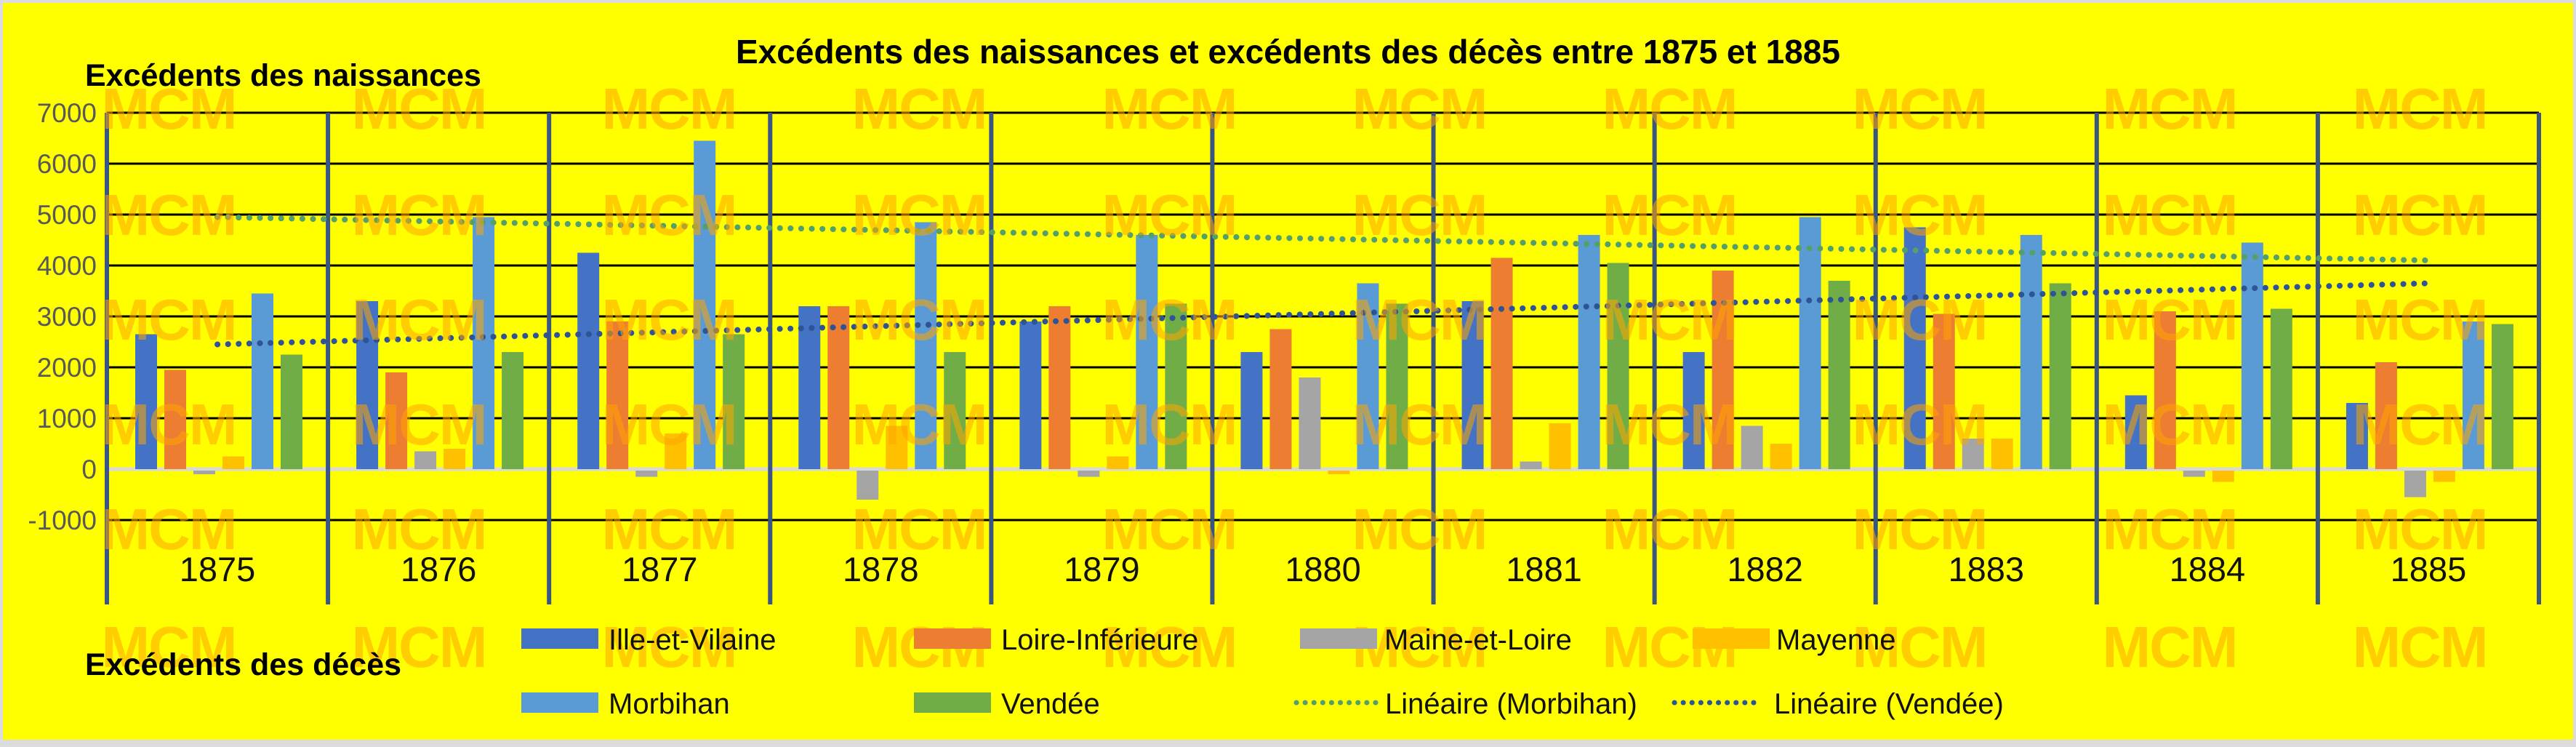 The image size is (2576, 747). I want to click on legend-label: Mayenne, so click(1836, 640).